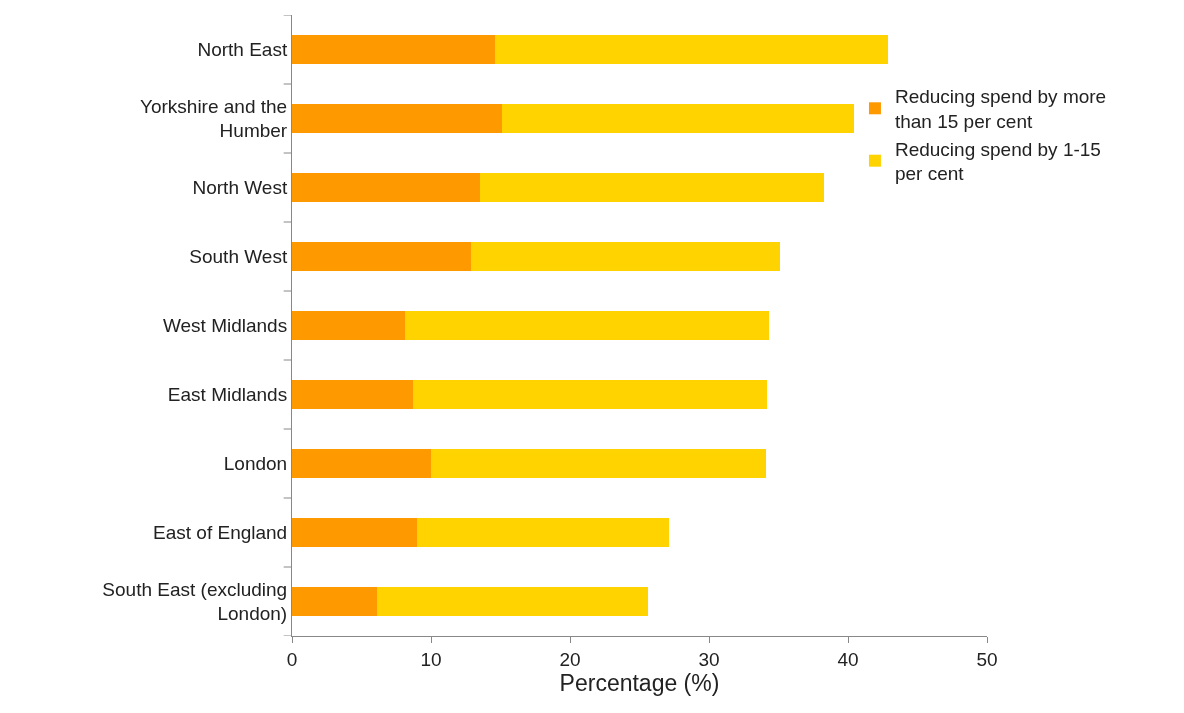 The width and height of the screenshot is (1184, 713). Describe the element at coordinates (709, 659) in the screenshot. I see `x-tick-label: 30` at that location.